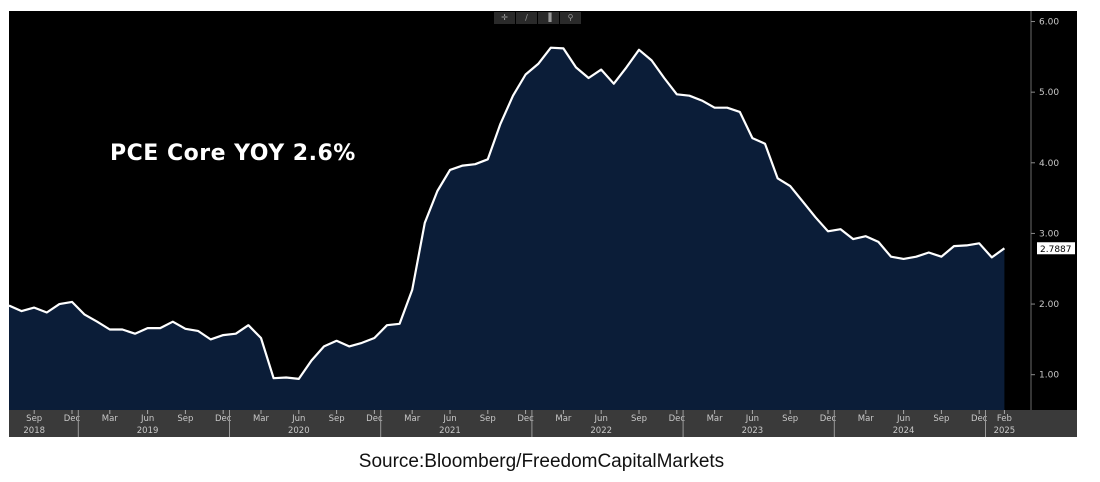 This screenshot has width=1100, height=482. I want to click on y-tick-label: 3.00, so click(1049, 234).